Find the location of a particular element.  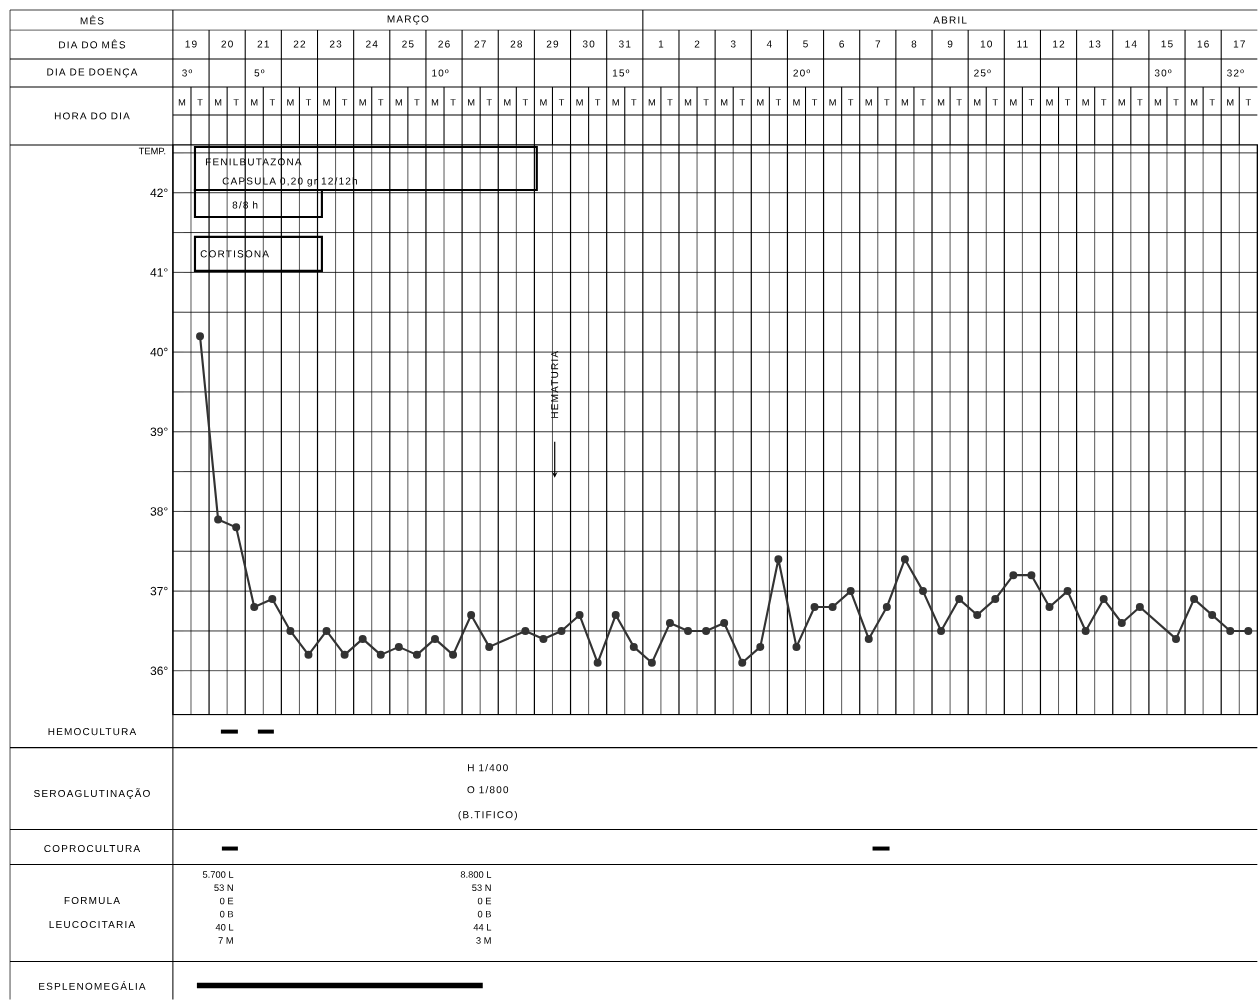

text: 30 is located at coordinates (588, 44).